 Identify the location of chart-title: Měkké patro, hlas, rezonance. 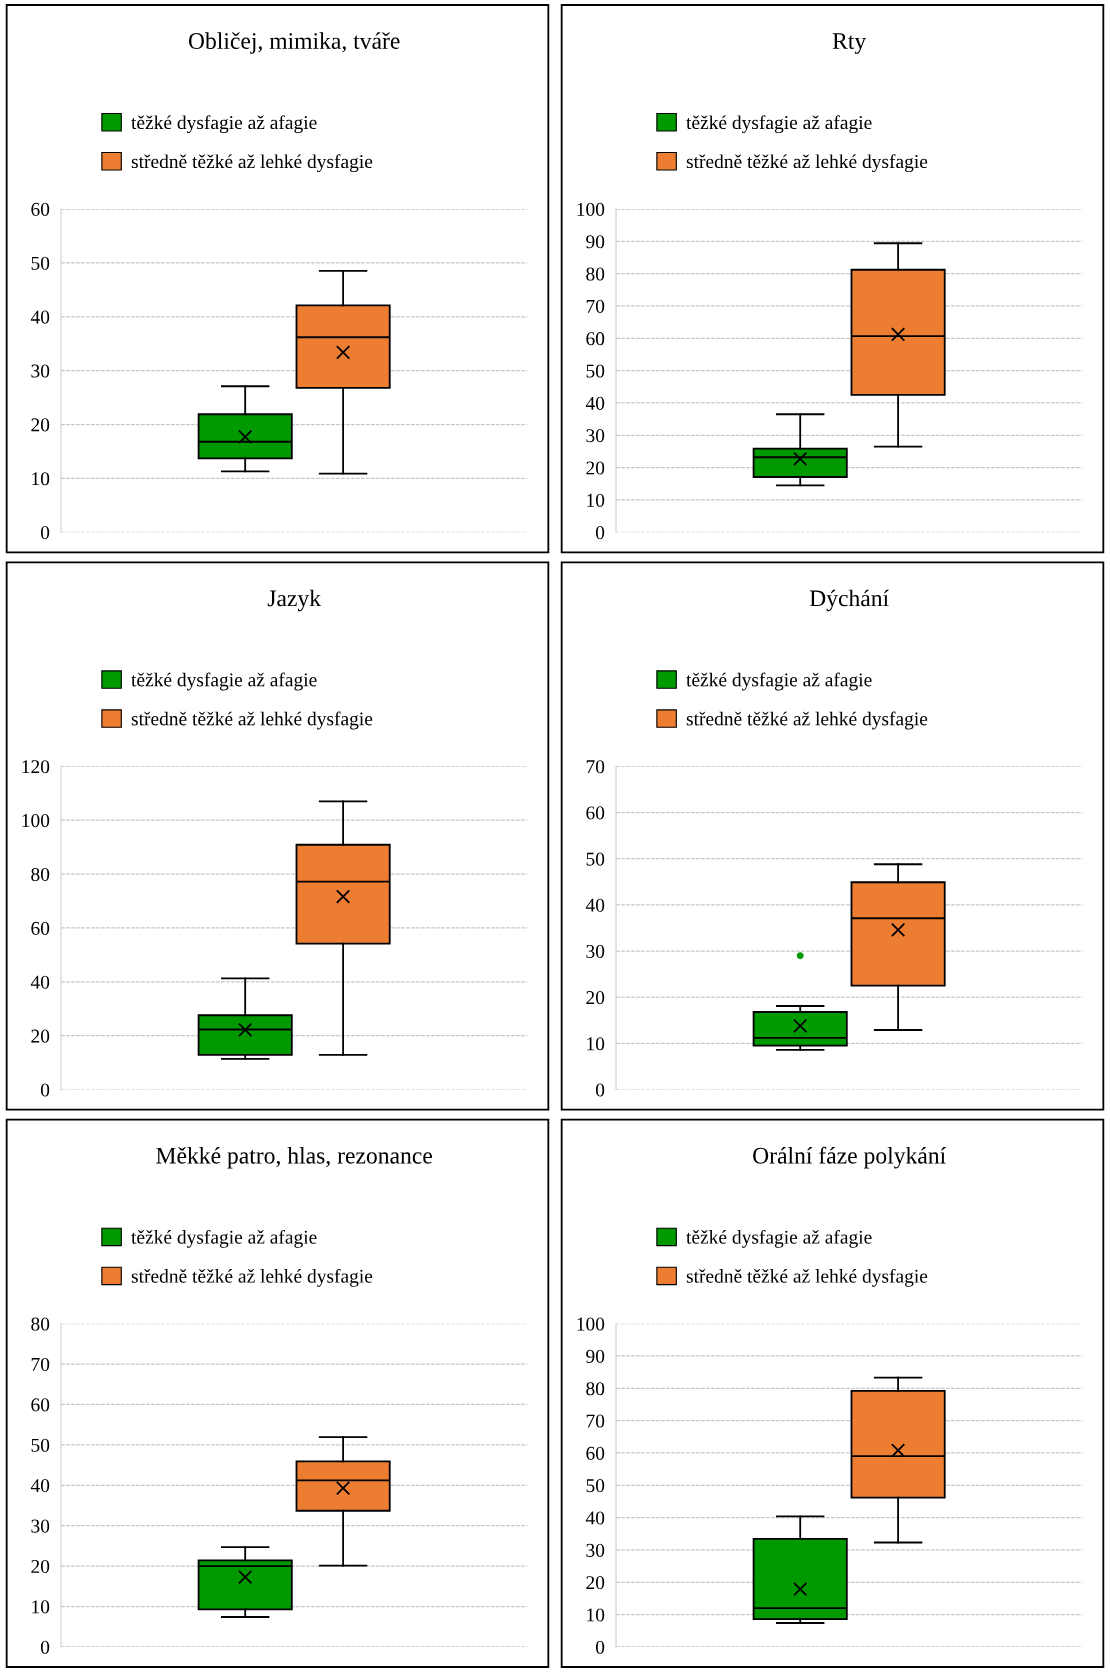
(294, 1157).